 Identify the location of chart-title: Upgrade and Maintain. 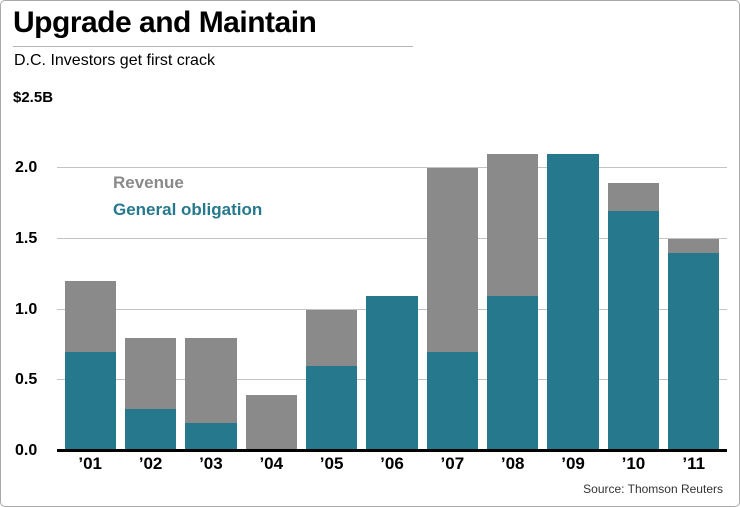
(165, 22).